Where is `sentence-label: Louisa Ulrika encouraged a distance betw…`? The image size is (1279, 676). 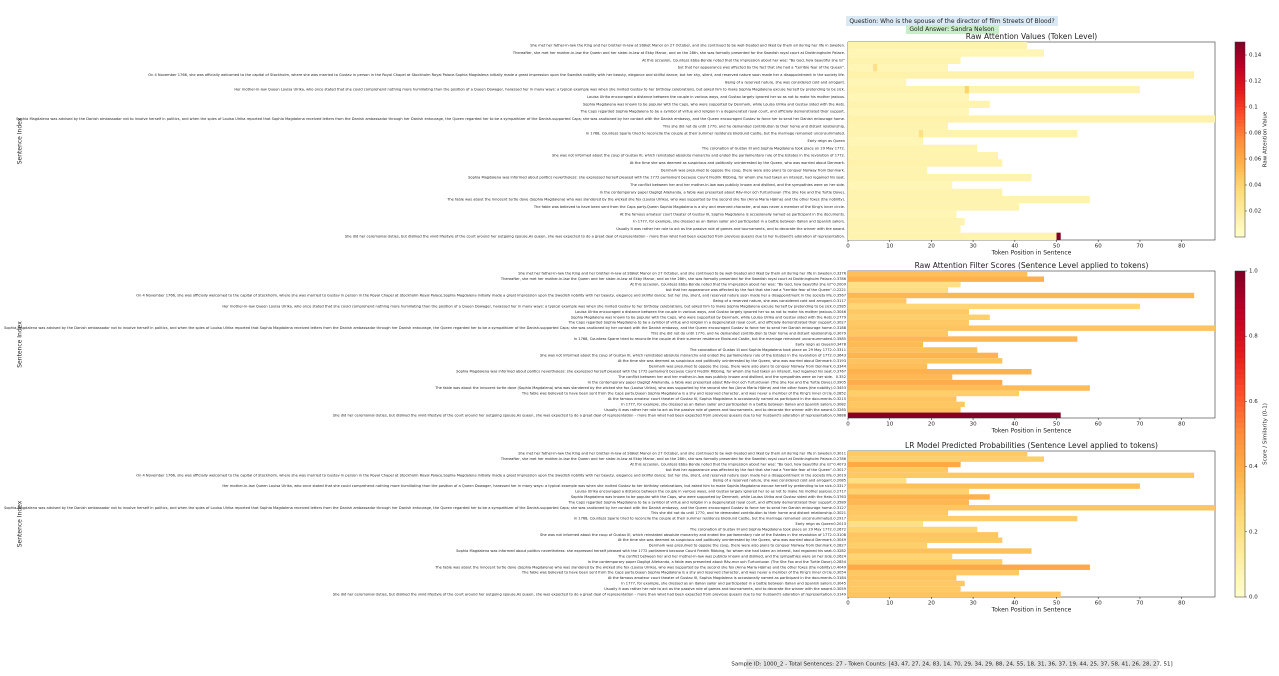 sentence-label: Louisa Ulrika encouraged a distance betw… is located at coordinates (704, 492).